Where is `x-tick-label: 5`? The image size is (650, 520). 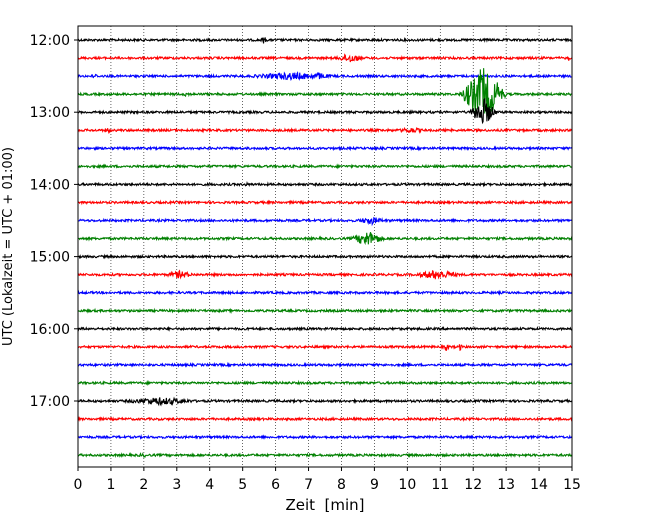 x-tick-label: 5 is located at coordinates (242, 485).